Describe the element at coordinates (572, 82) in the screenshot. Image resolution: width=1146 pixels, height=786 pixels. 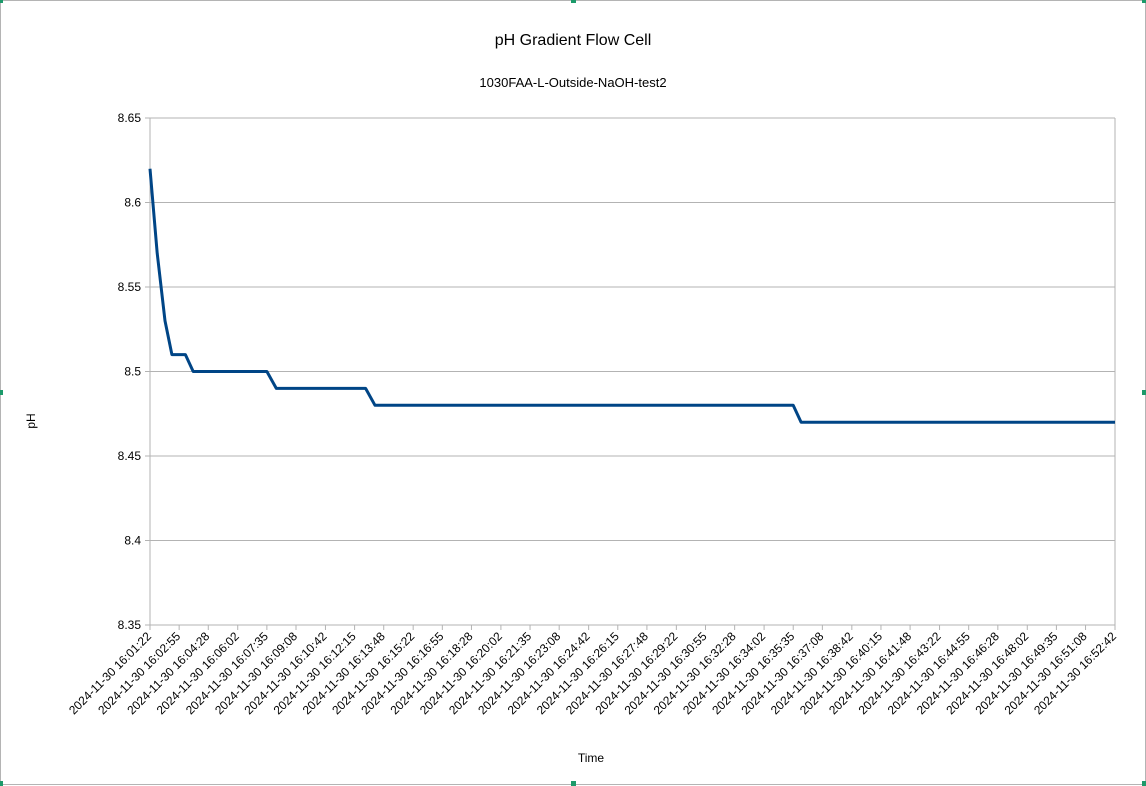
I see `chart-subtitle: 1030FAA-L-Outside-NaOH-test2` at that location.